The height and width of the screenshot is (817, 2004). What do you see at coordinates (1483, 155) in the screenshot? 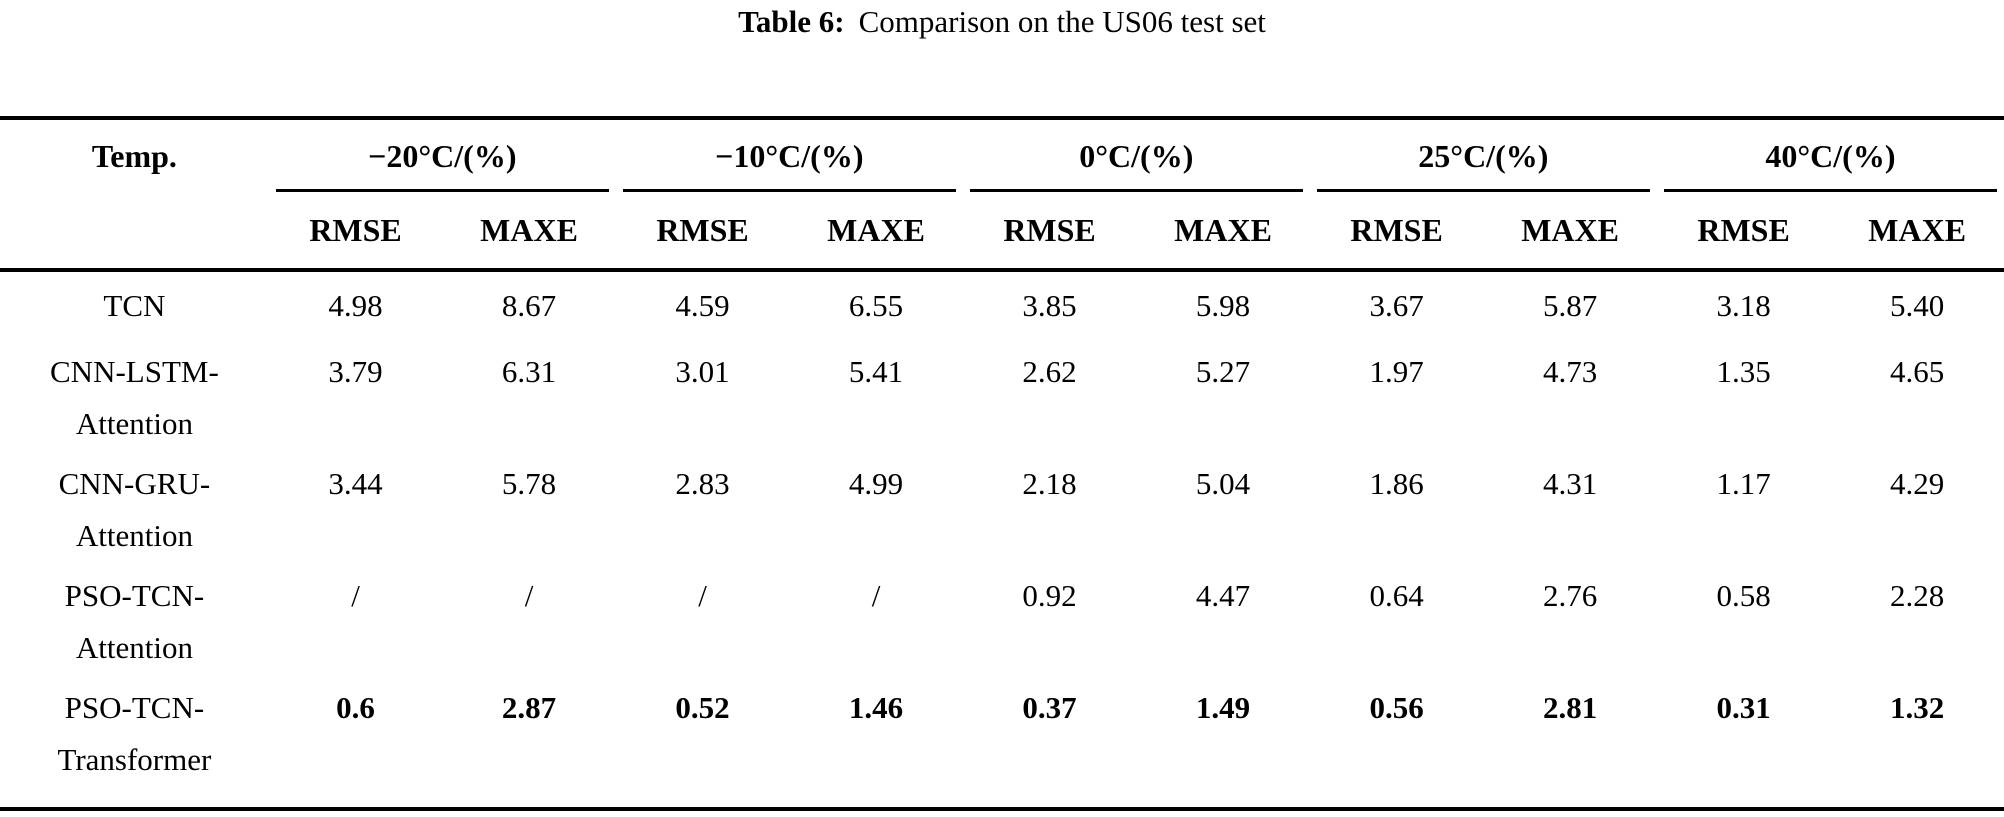
I see `group-header-25c: 25°C/(%)` at bounding box center [1483, 155].